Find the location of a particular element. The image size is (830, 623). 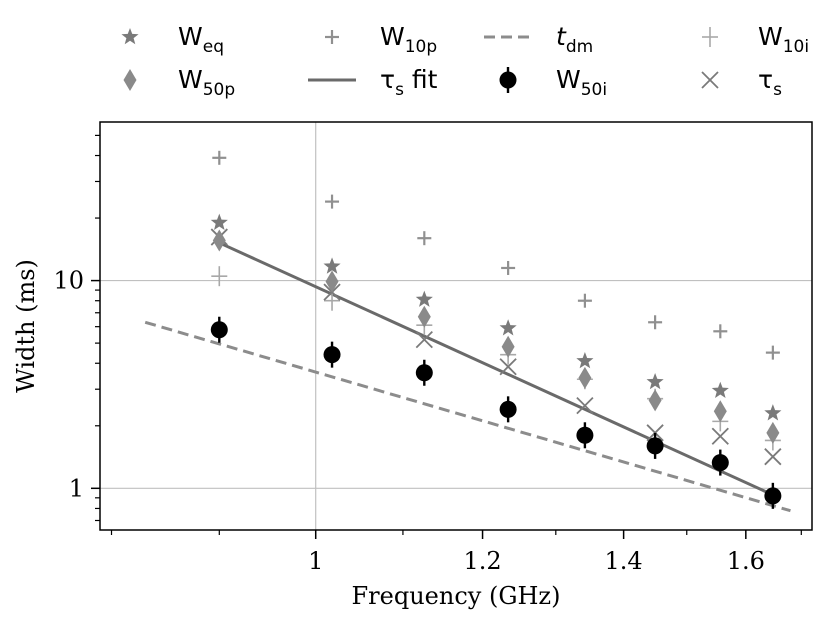

legend-label-sub: eq is located at coordinates (213, 47).